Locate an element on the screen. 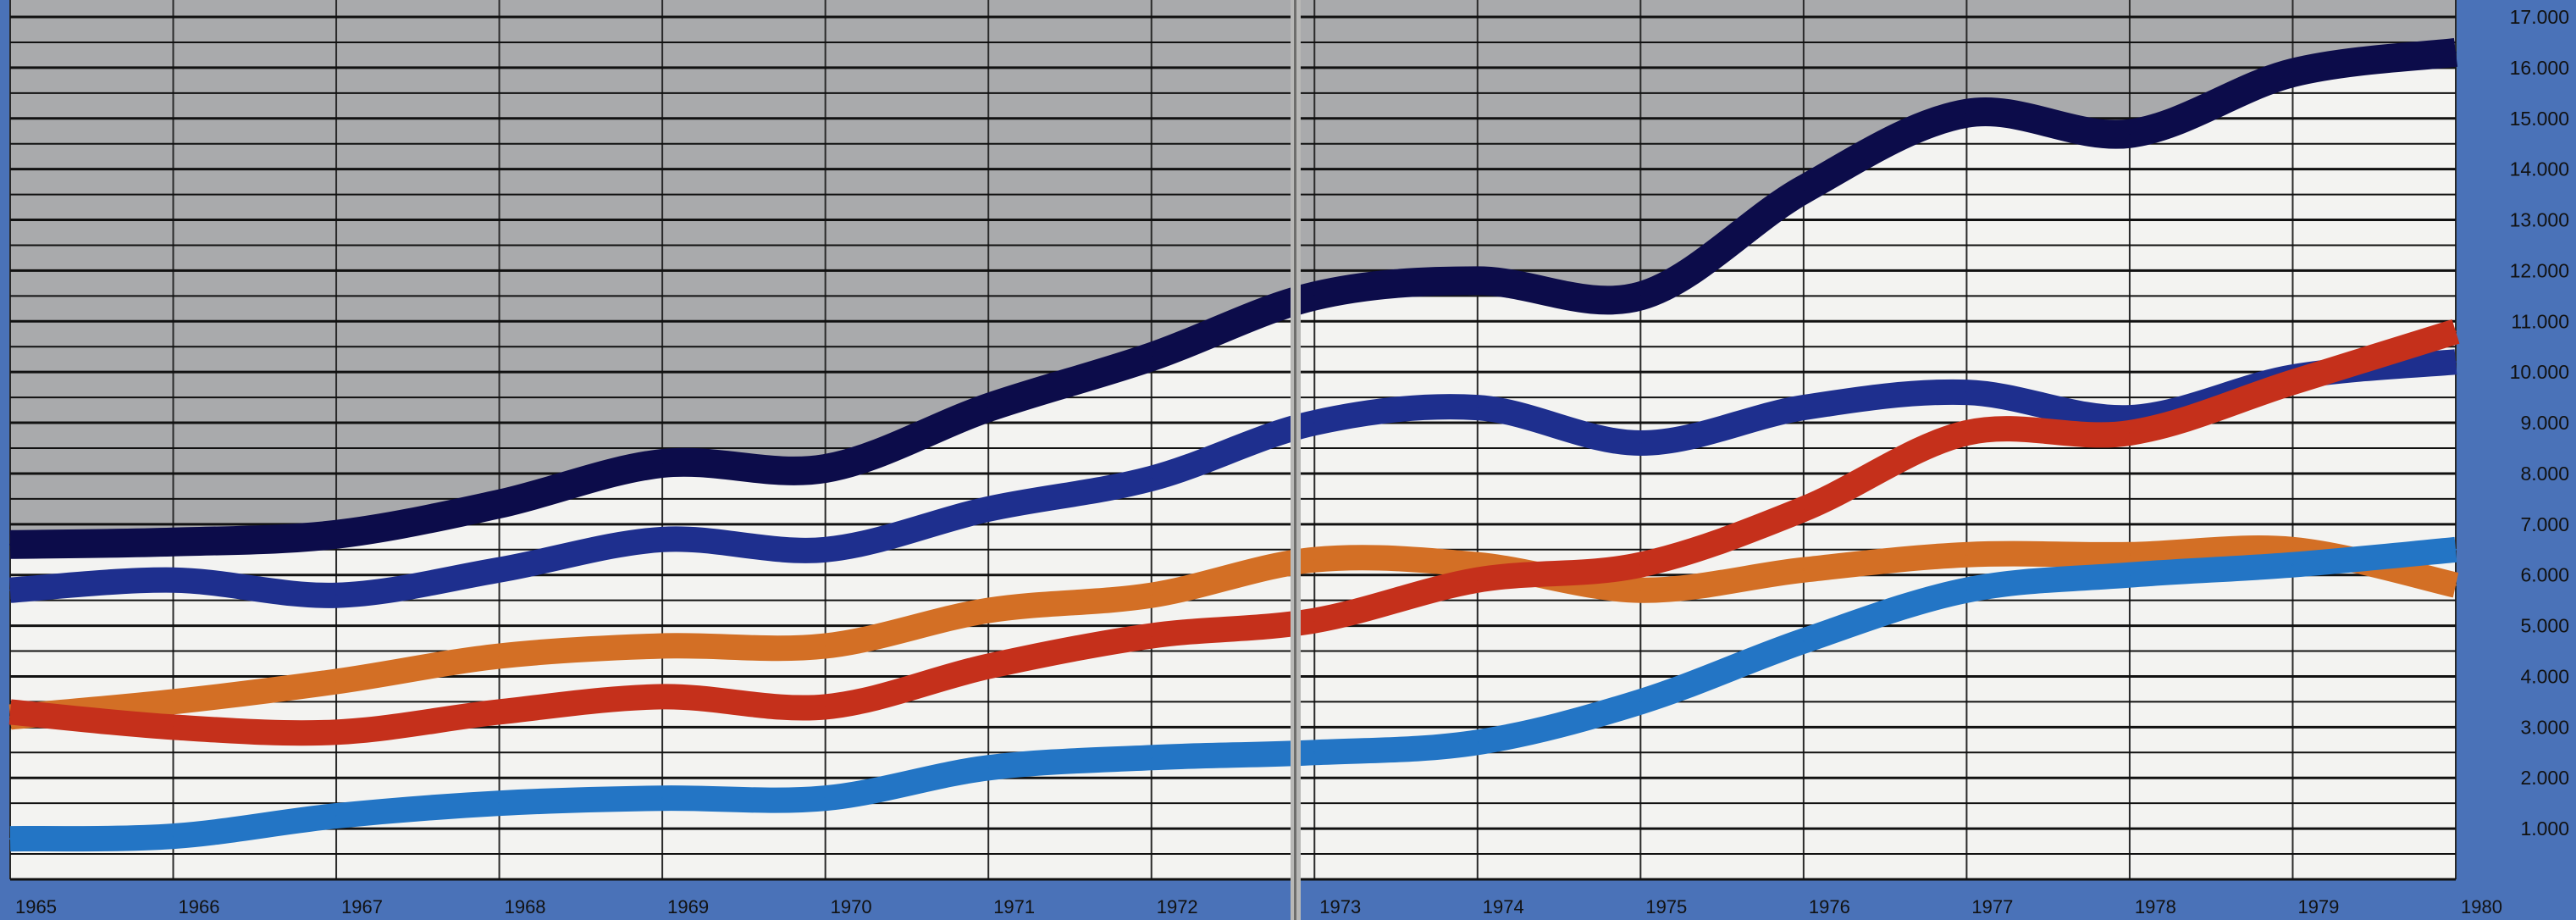 This screenshot has height=920, width=2576. y-tick-label: 10.000 is located at coordinates (2539, 372).